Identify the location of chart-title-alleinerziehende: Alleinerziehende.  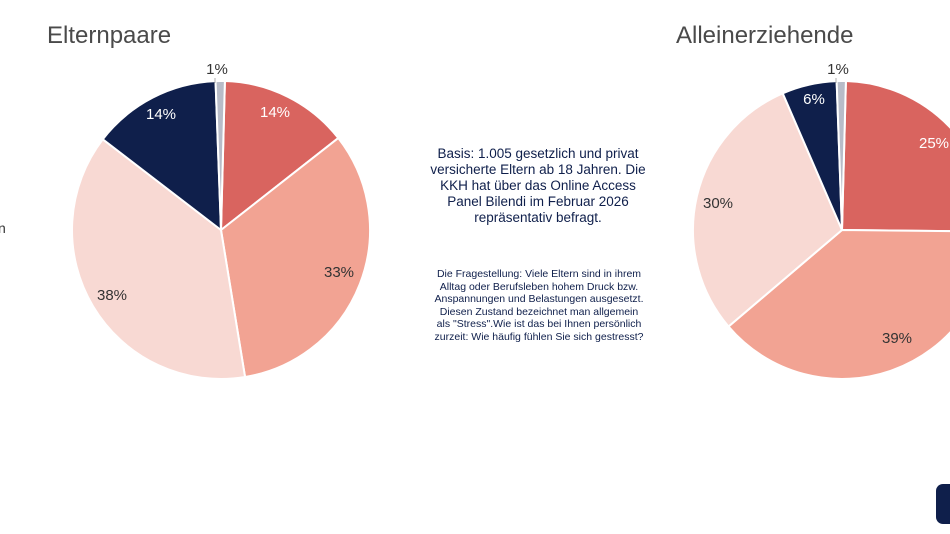
(765, 35).